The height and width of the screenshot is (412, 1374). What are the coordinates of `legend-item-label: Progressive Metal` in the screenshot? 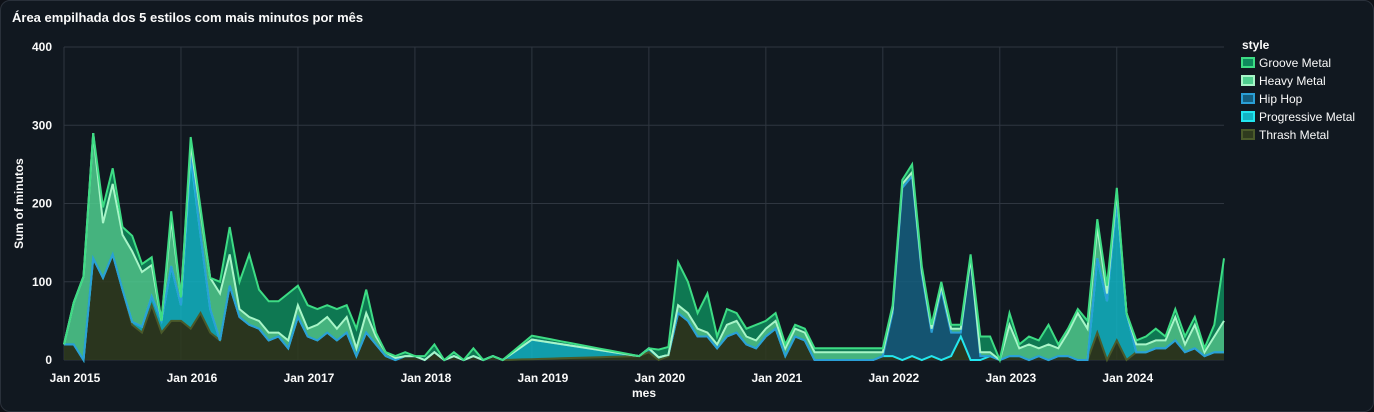 It's located at (1307, 117).